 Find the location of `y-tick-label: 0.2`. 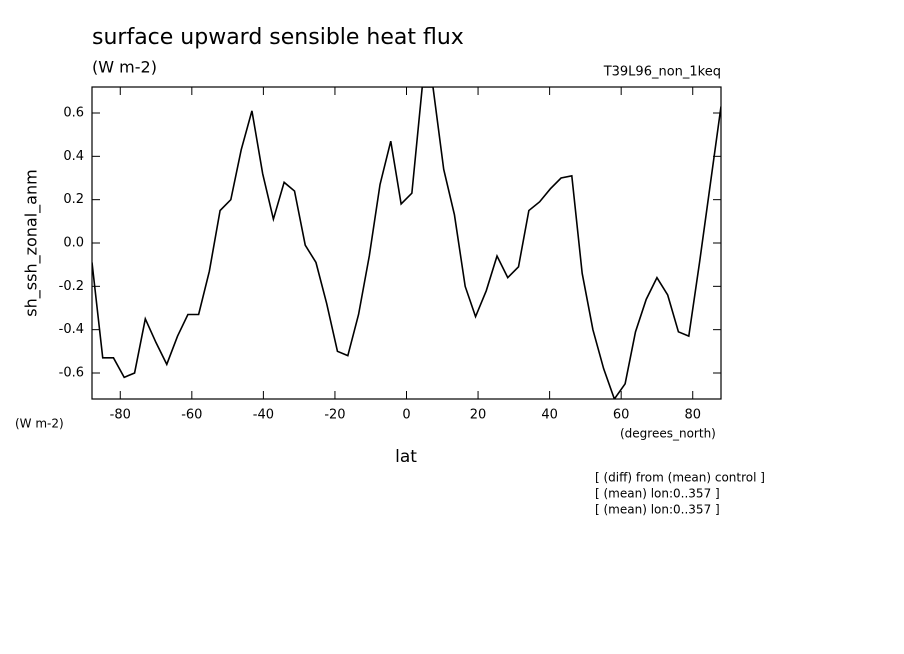

y-tick-label: 0.2 is located at coordinates (73, 199).